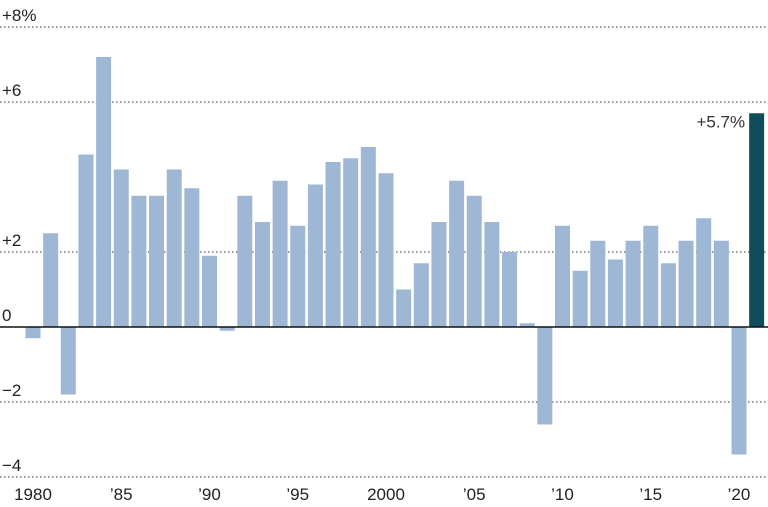 This screenshot has height=507, width=768. What do you see at coordinates (11, 90) in the screenshot?
I see `y-tick-label: +6` at bounding box center [11, 90].